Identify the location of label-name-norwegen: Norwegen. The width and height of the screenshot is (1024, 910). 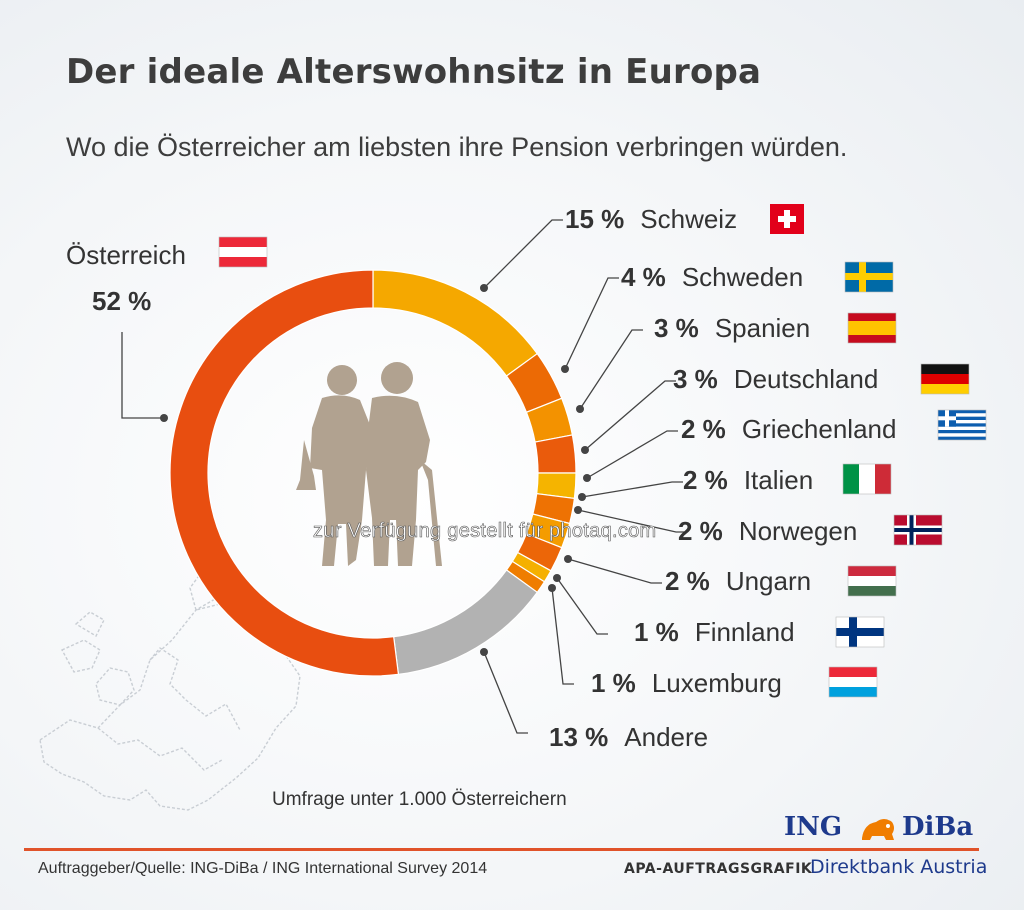
(798, 531).